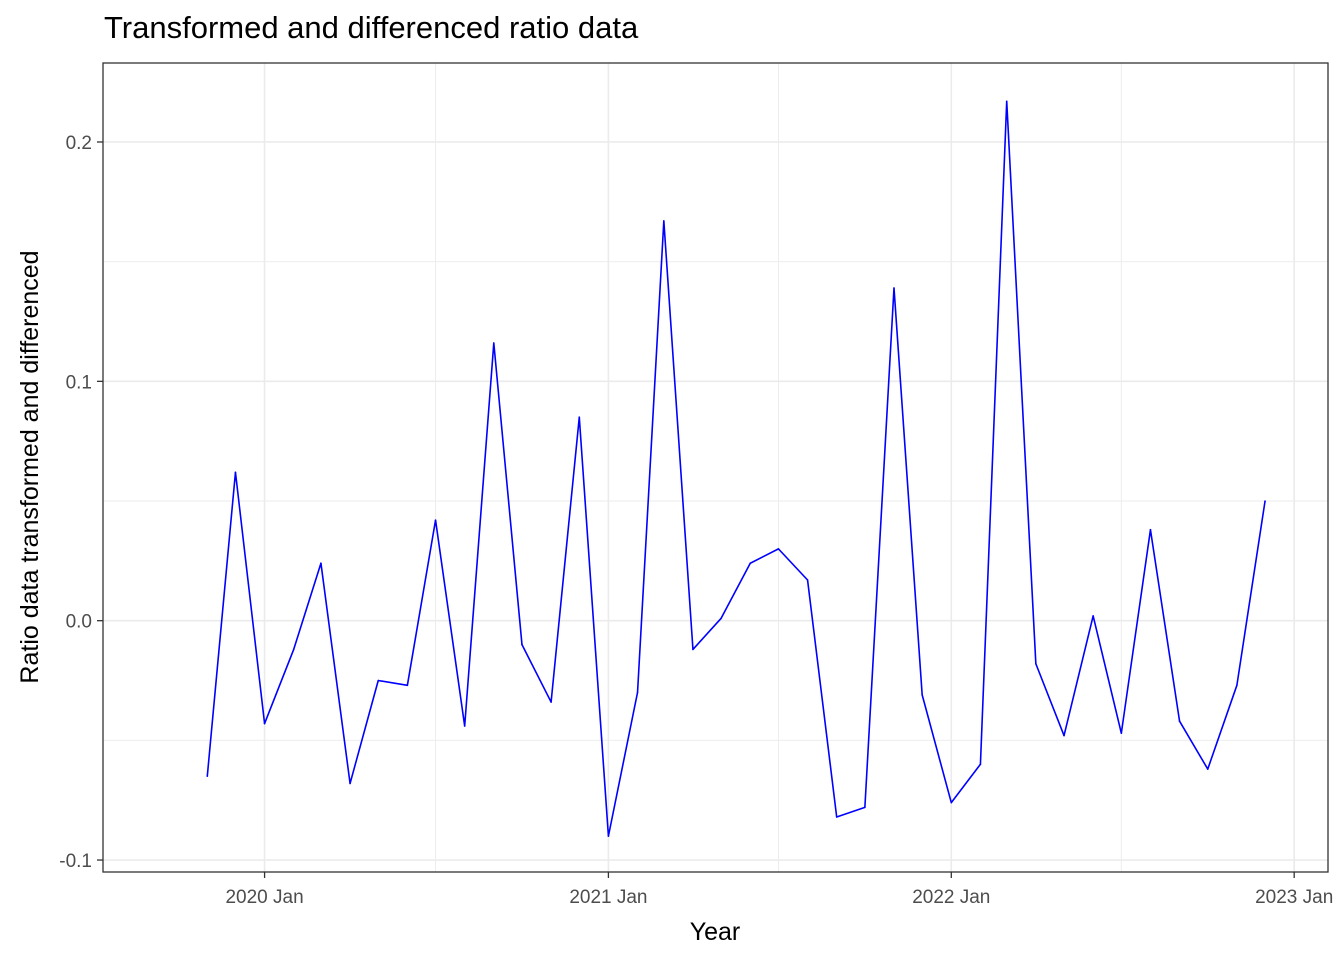 The image size is (1344, 960). I want to click on chart-title: Transformed and differenced ratio data, so click(371, 27).